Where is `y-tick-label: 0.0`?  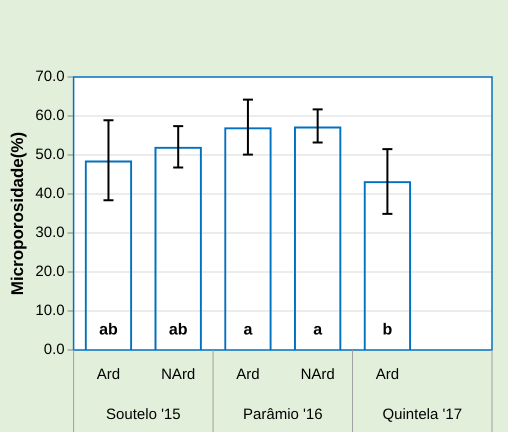 y-tick-label: 0.0 is located at coordinates (54, 349).